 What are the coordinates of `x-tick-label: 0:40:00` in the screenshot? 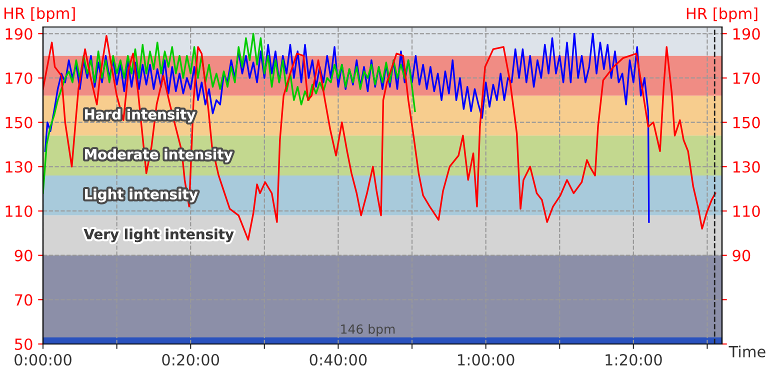 It's located at (338, 360).